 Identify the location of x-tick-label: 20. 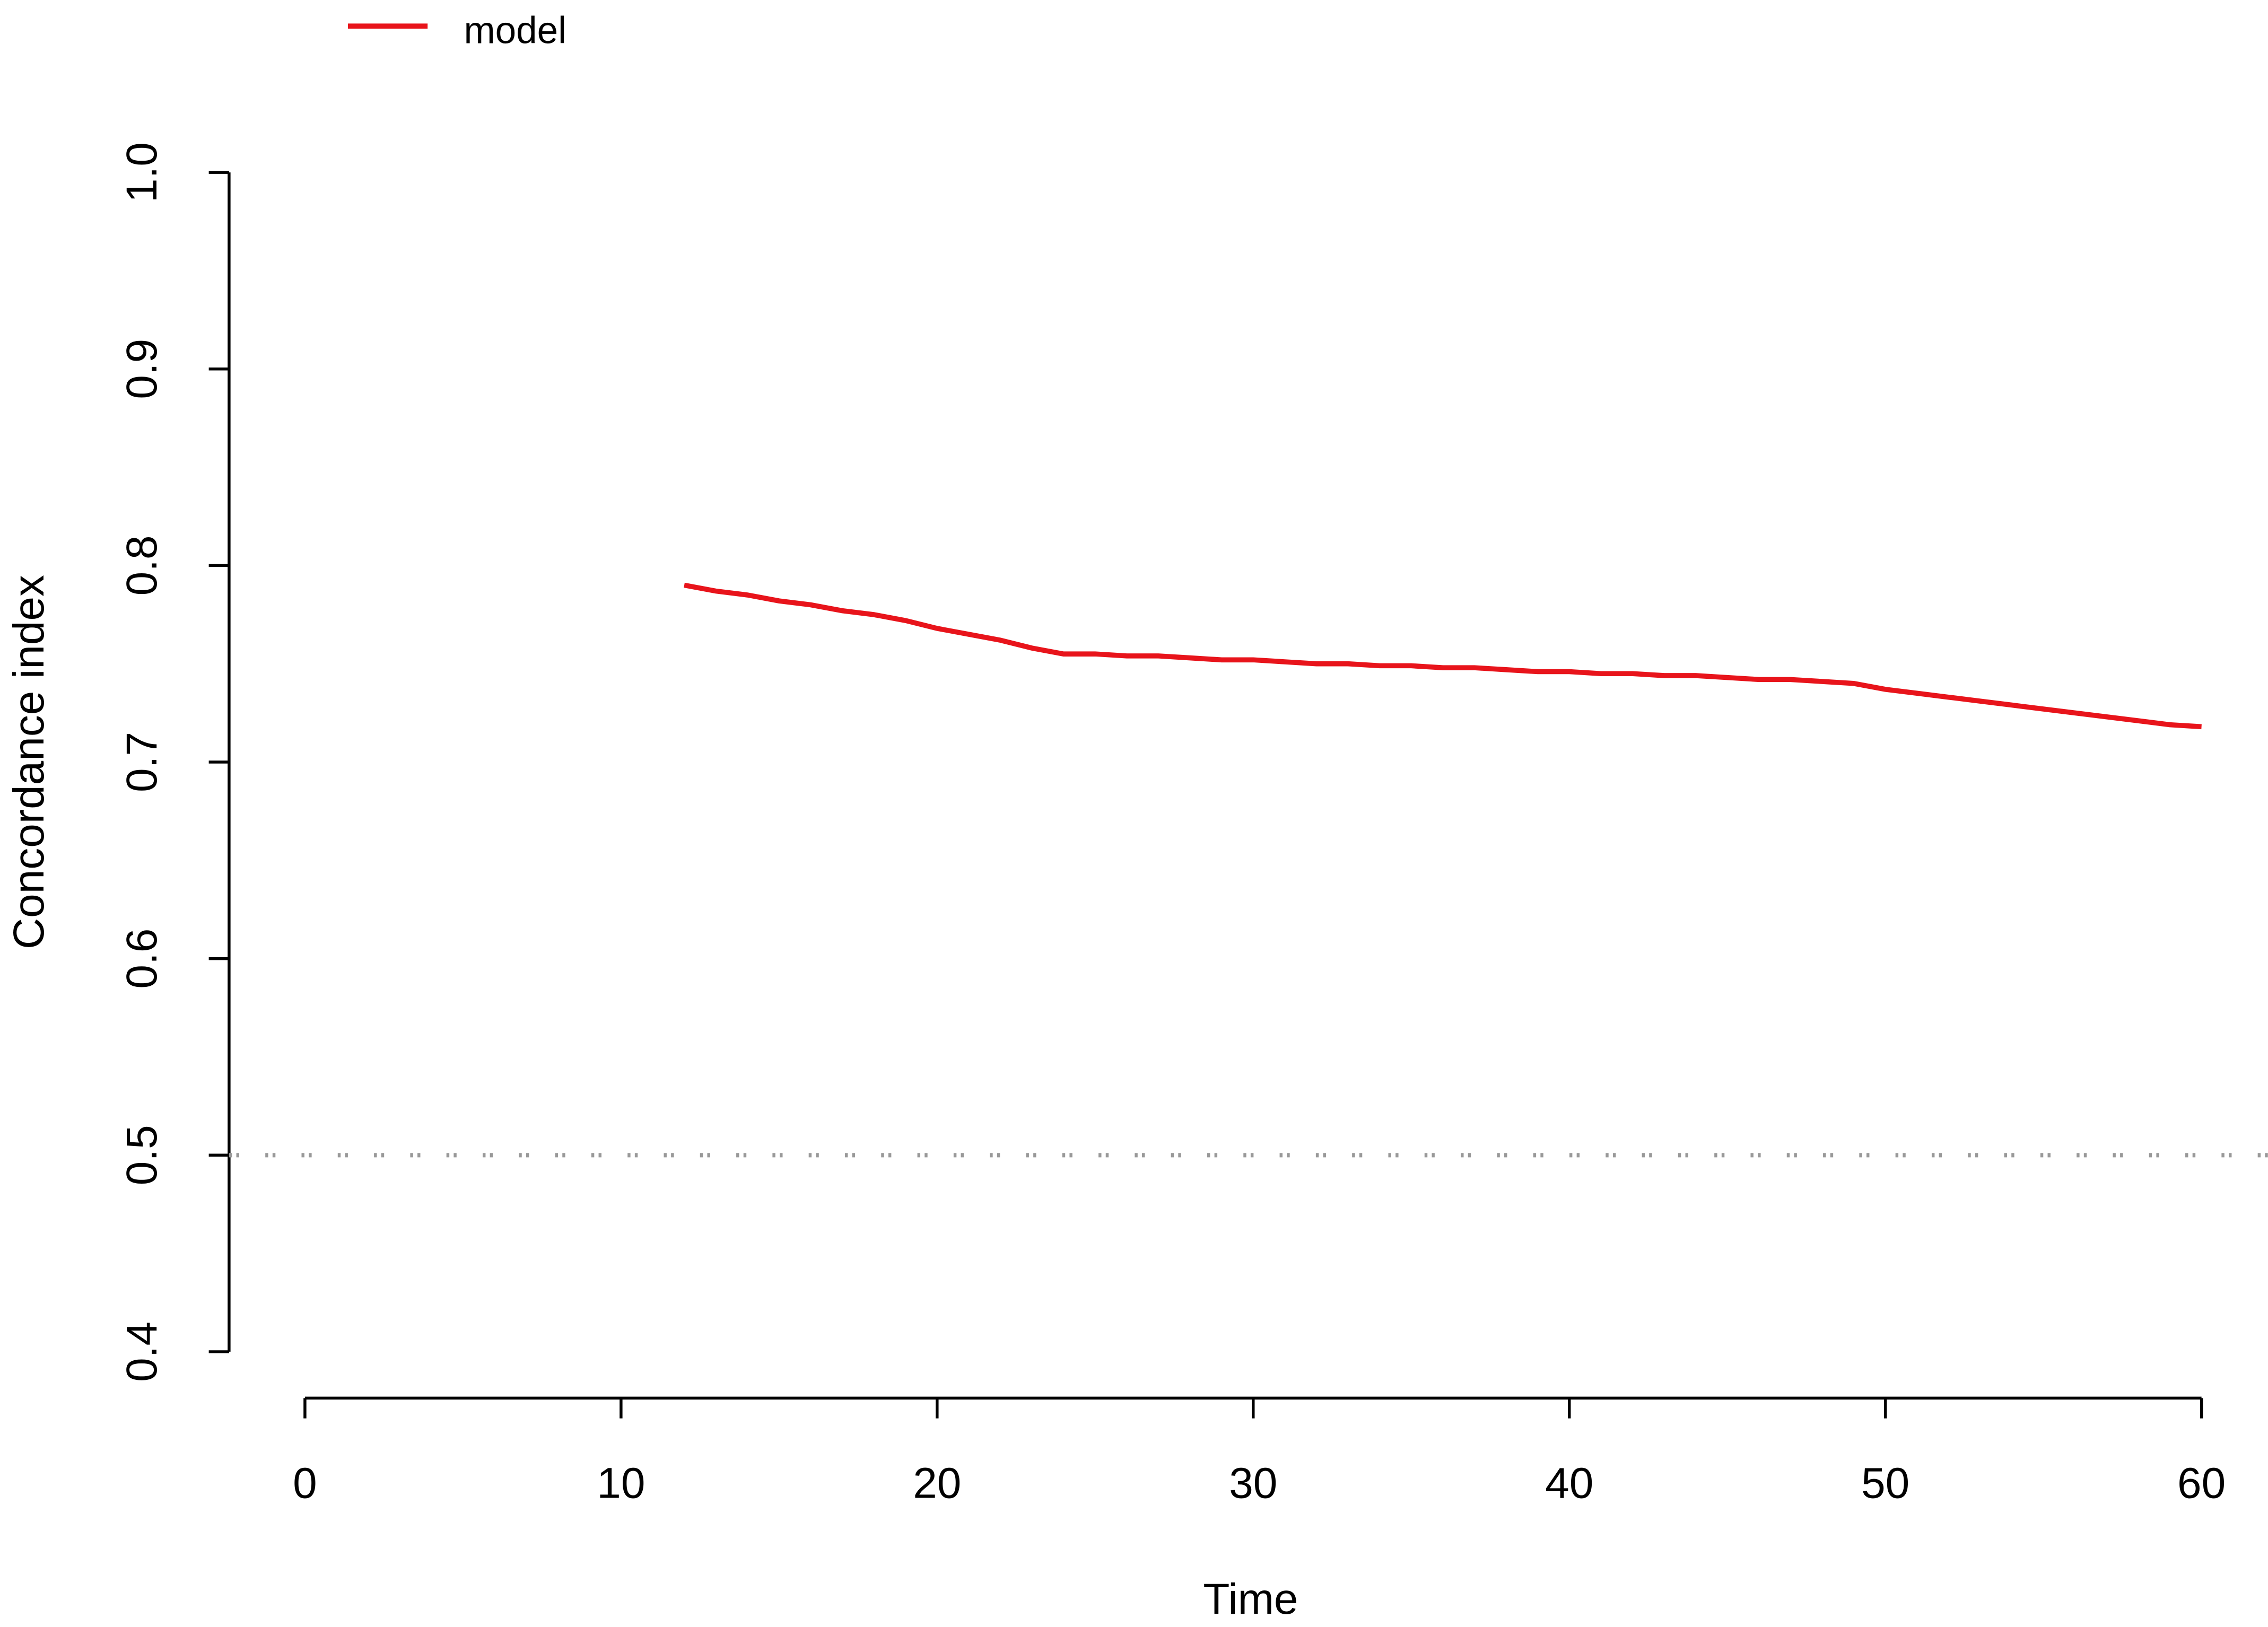
(937, 1483).